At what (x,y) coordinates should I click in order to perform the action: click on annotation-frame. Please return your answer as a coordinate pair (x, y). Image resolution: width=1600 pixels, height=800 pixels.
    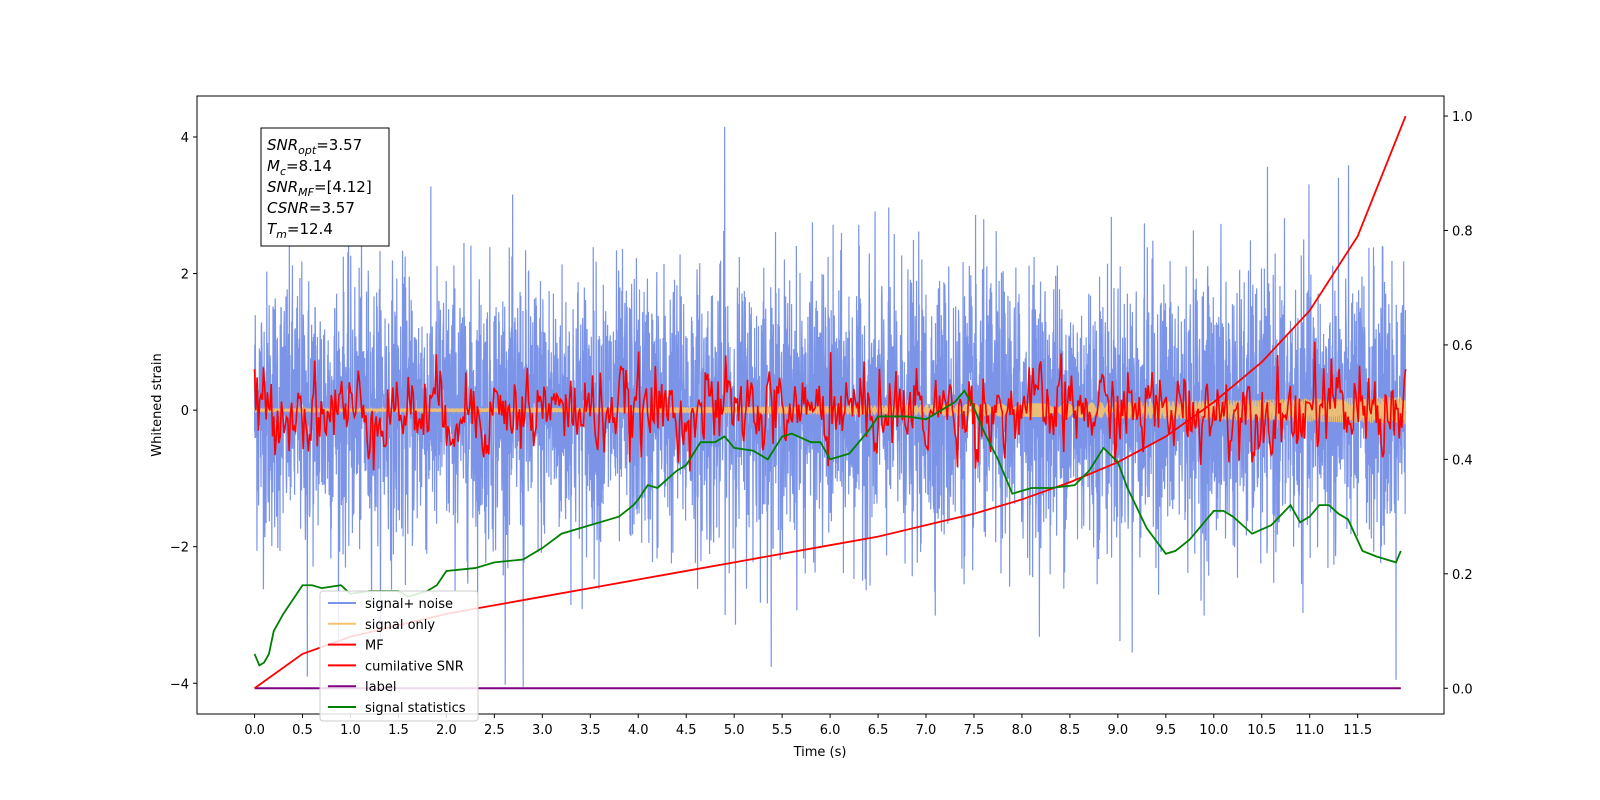
    Looking at the image, I should click on (325, 187).